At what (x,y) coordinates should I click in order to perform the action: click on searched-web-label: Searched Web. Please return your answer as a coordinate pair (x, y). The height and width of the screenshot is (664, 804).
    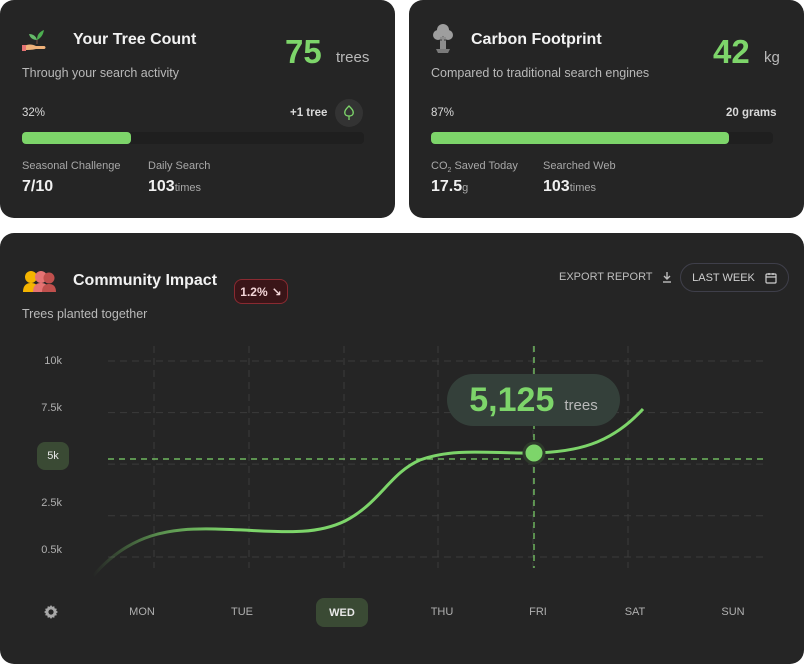
    Looking at the image, I should click on (579, 166).